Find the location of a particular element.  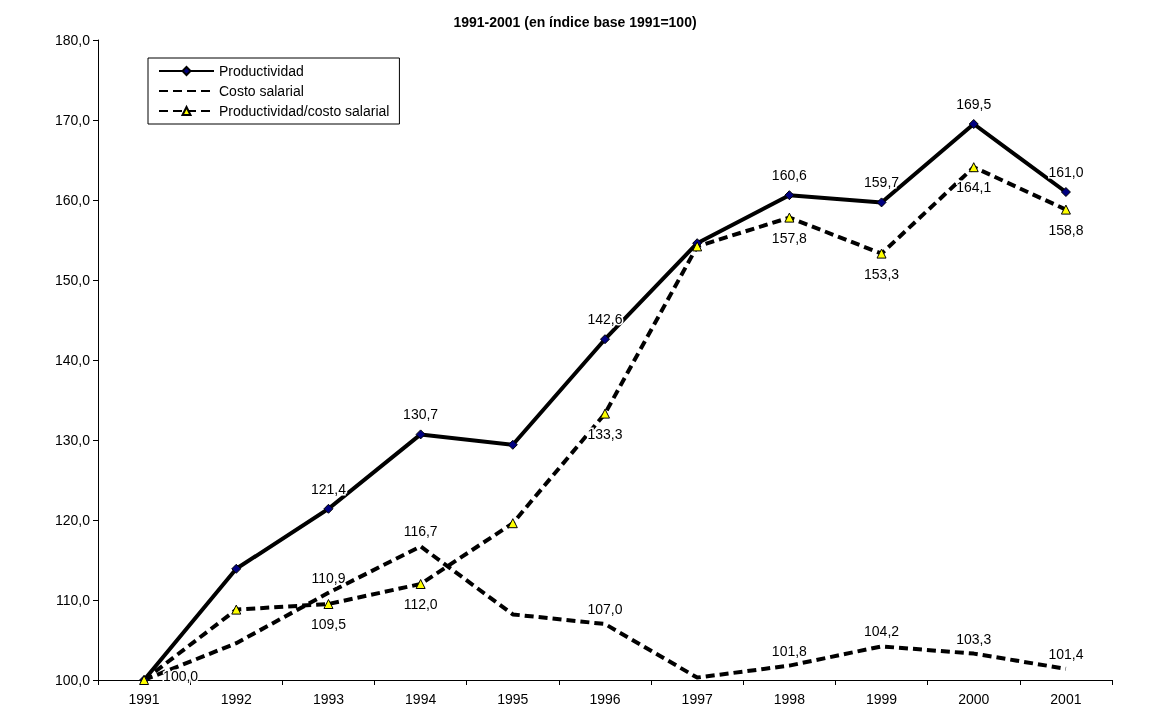

data-label: 109,5 is located at coordinates (328, 624).